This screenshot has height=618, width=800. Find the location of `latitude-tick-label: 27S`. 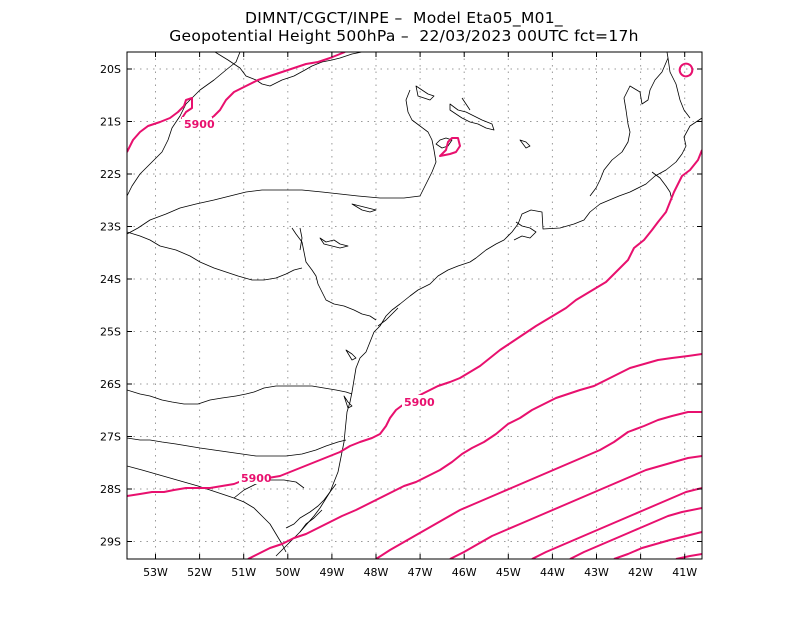

latitude-tick-label: 27S is located at coordinates (110, 437).